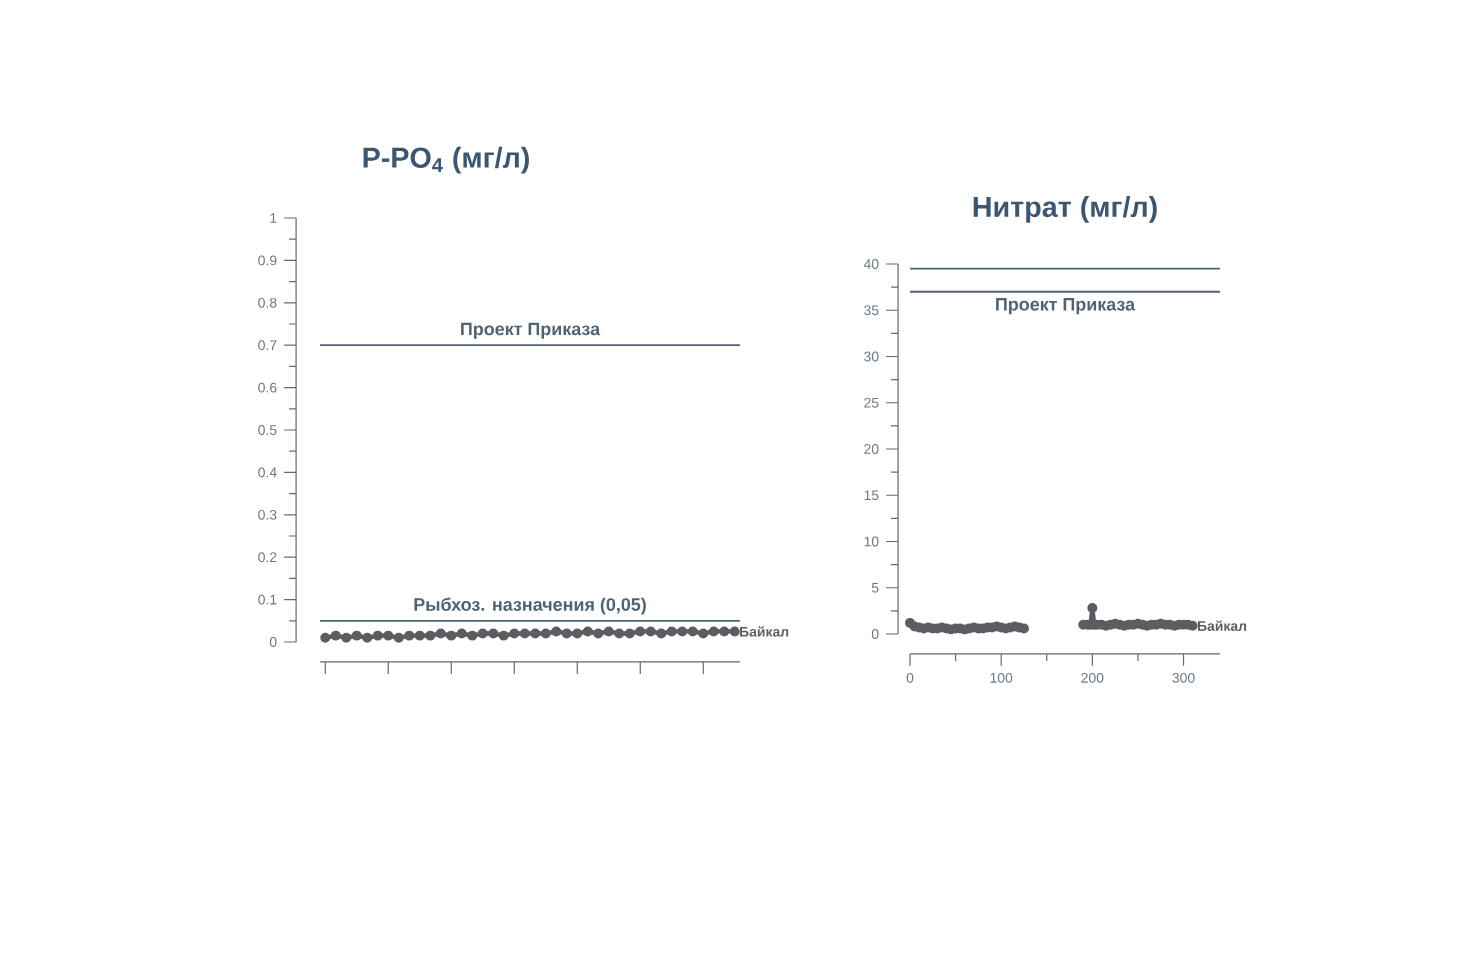  What do you see at coordinates (446, 160) in the screenshot?
I see `chart-title: P-PO$_{4}$ (мг/л)` at bounding box center [446, 160].